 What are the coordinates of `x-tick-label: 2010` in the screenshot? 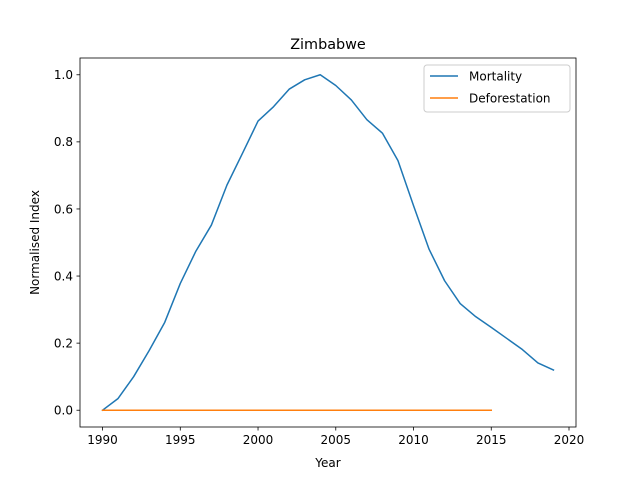 It's located at (413, 440).